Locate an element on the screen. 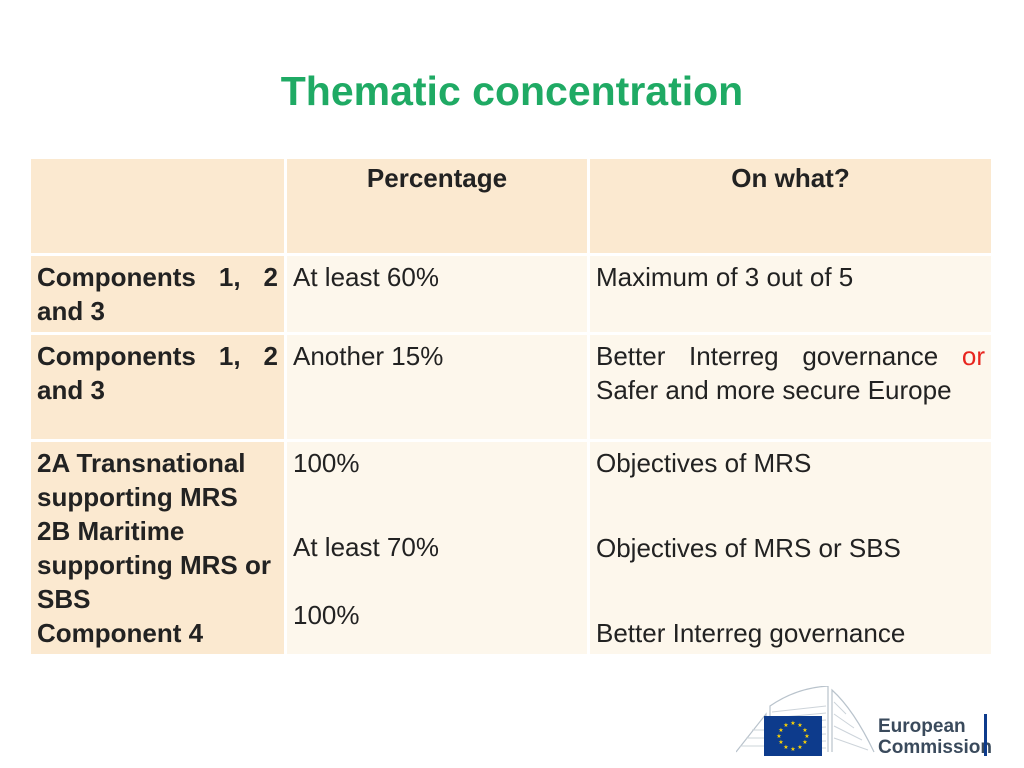  logo-divider is located at coordinates (985, 735).